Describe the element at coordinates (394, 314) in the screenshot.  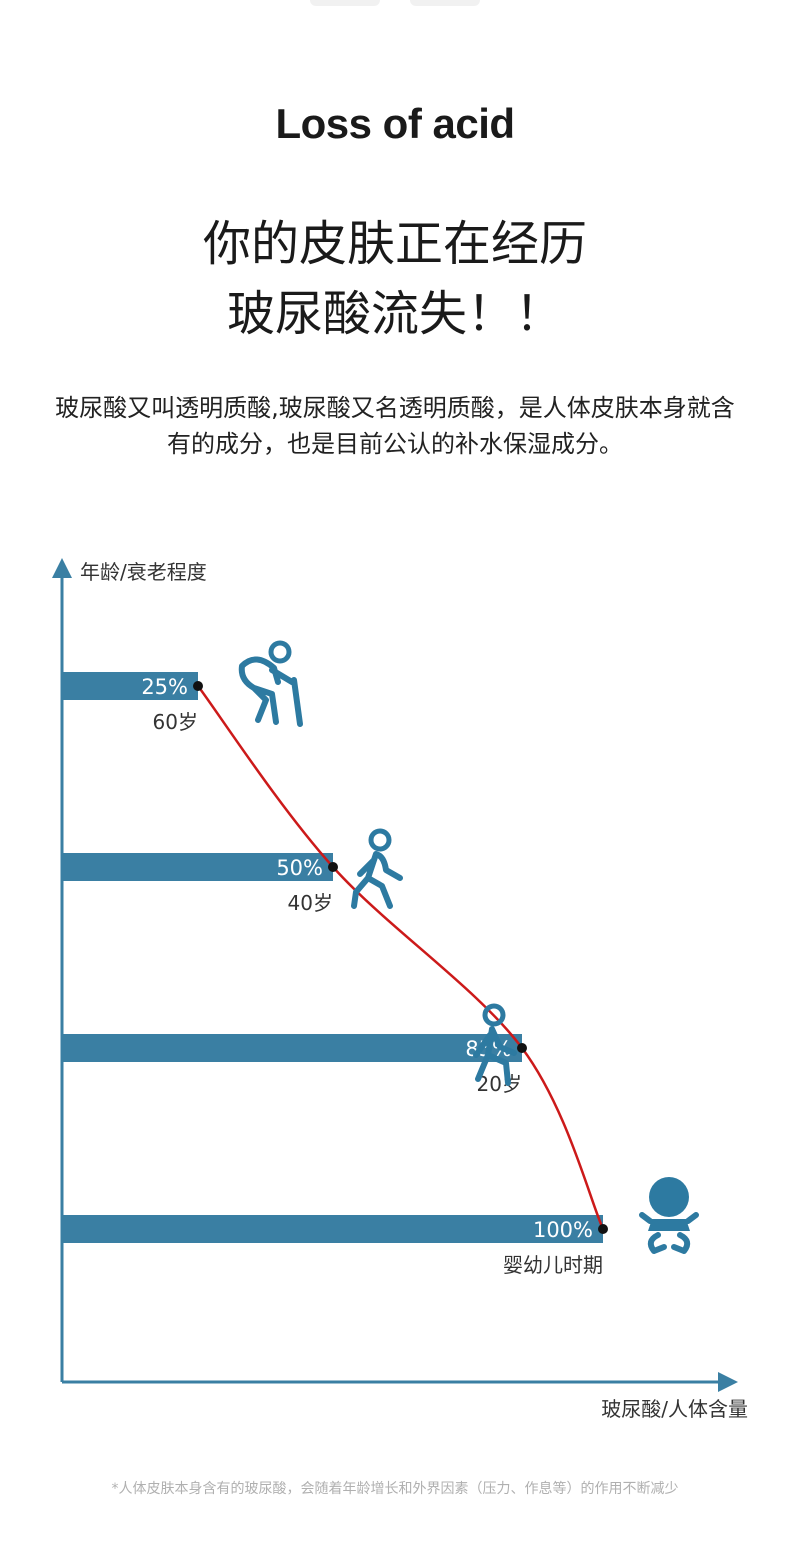
I see `headline-line-2: 玻尿酸流失！！` at that location.